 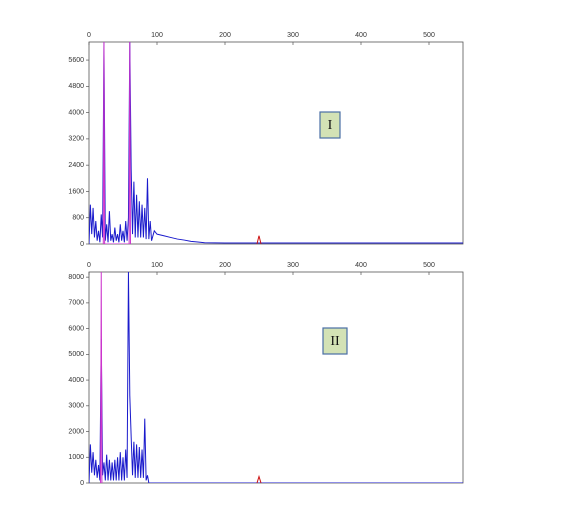 What do you see at coordinates (76, 165) in the screenshot?
I see `y-tick-label: 2400` at bounding box center [76, 165].